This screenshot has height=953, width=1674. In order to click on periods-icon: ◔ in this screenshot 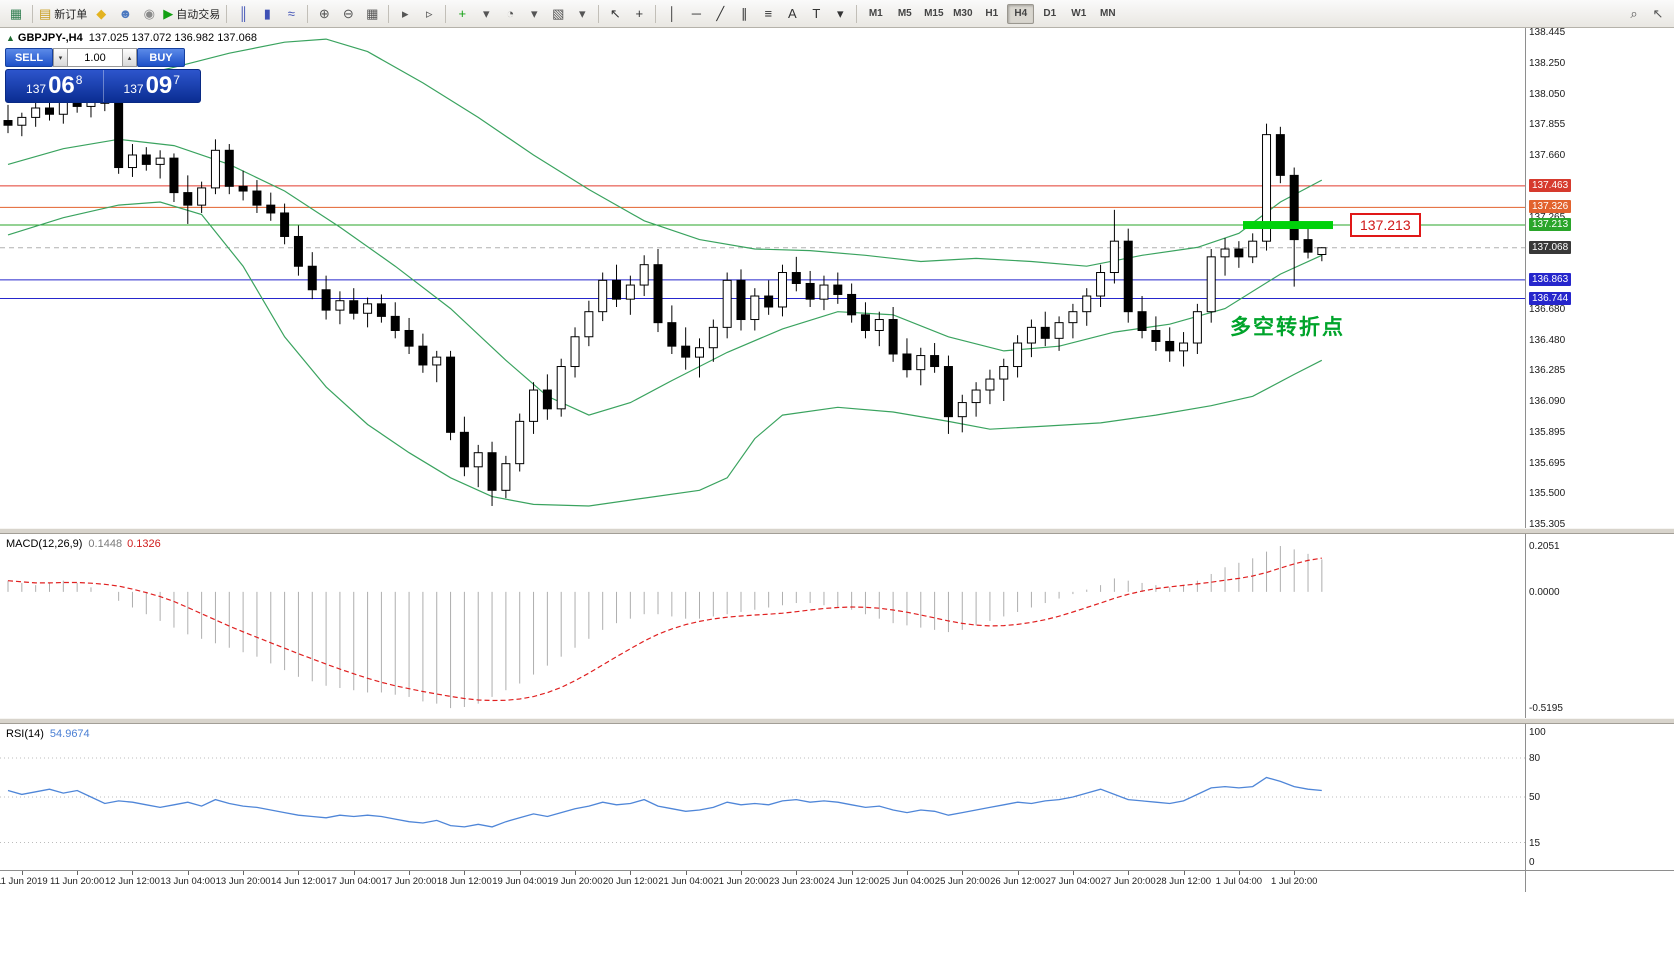, I will do `click(510, 14)`.